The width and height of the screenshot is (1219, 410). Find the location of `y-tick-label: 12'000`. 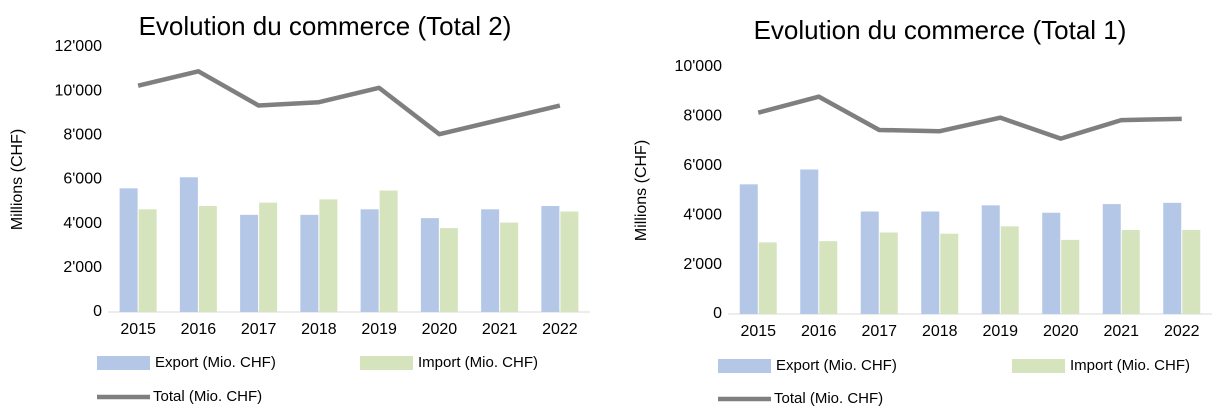

y-tick-label: 12'000 is located at coordinates (78, 46).